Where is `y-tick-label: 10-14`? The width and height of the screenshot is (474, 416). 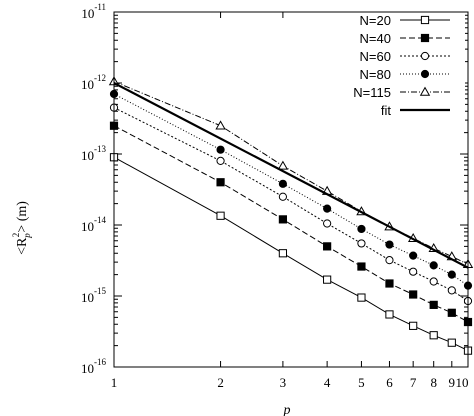
y-tick-label: 10-14 is located at coordinates (93, 224).